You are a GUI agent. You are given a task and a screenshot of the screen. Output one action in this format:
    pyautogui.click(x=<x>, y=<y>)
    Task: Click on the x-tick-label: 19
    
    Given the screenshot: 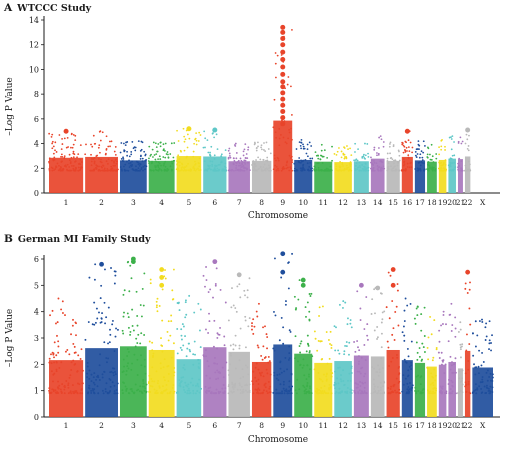 What is the action you would take?
    pyautogui.click(x=443, y=202)
    